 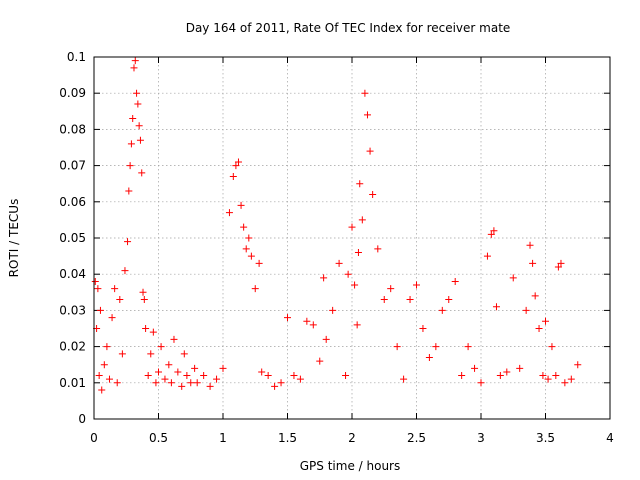 What do you see at coordinates (350, 466) in the screenshot?
I see `x-axis-label: GPS time / hours` at bounding box center [350, 466].